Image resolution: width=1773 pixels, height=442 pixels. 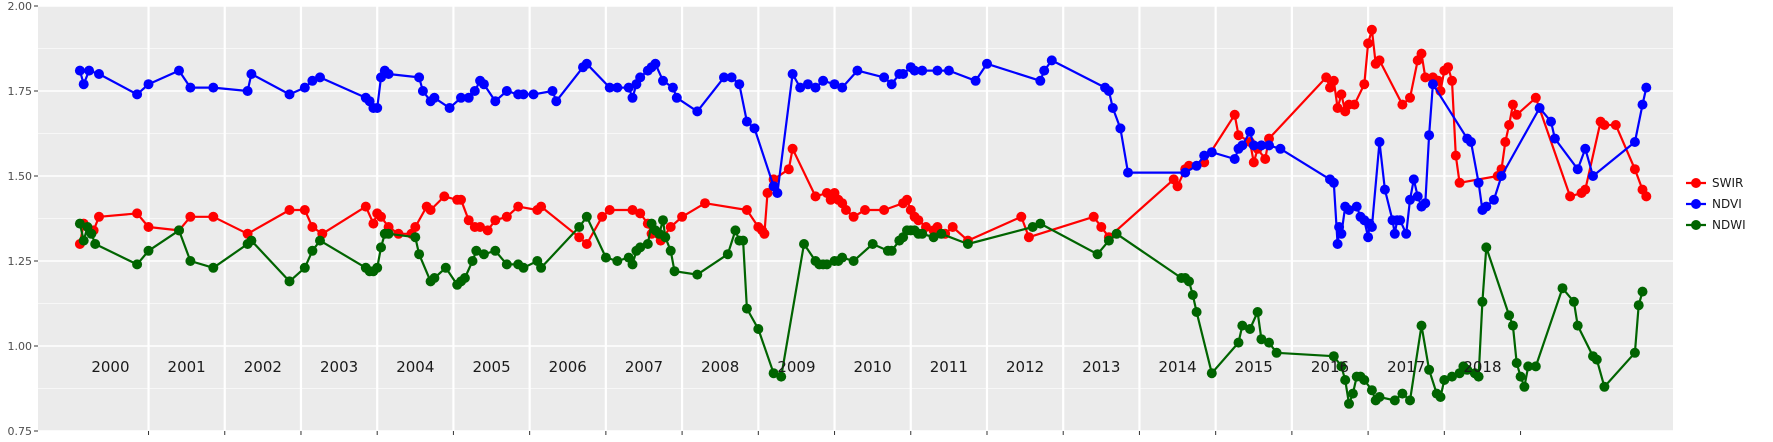 I want to click on legend-label-ndvi: NDVI, so click(x=1727, y=204).